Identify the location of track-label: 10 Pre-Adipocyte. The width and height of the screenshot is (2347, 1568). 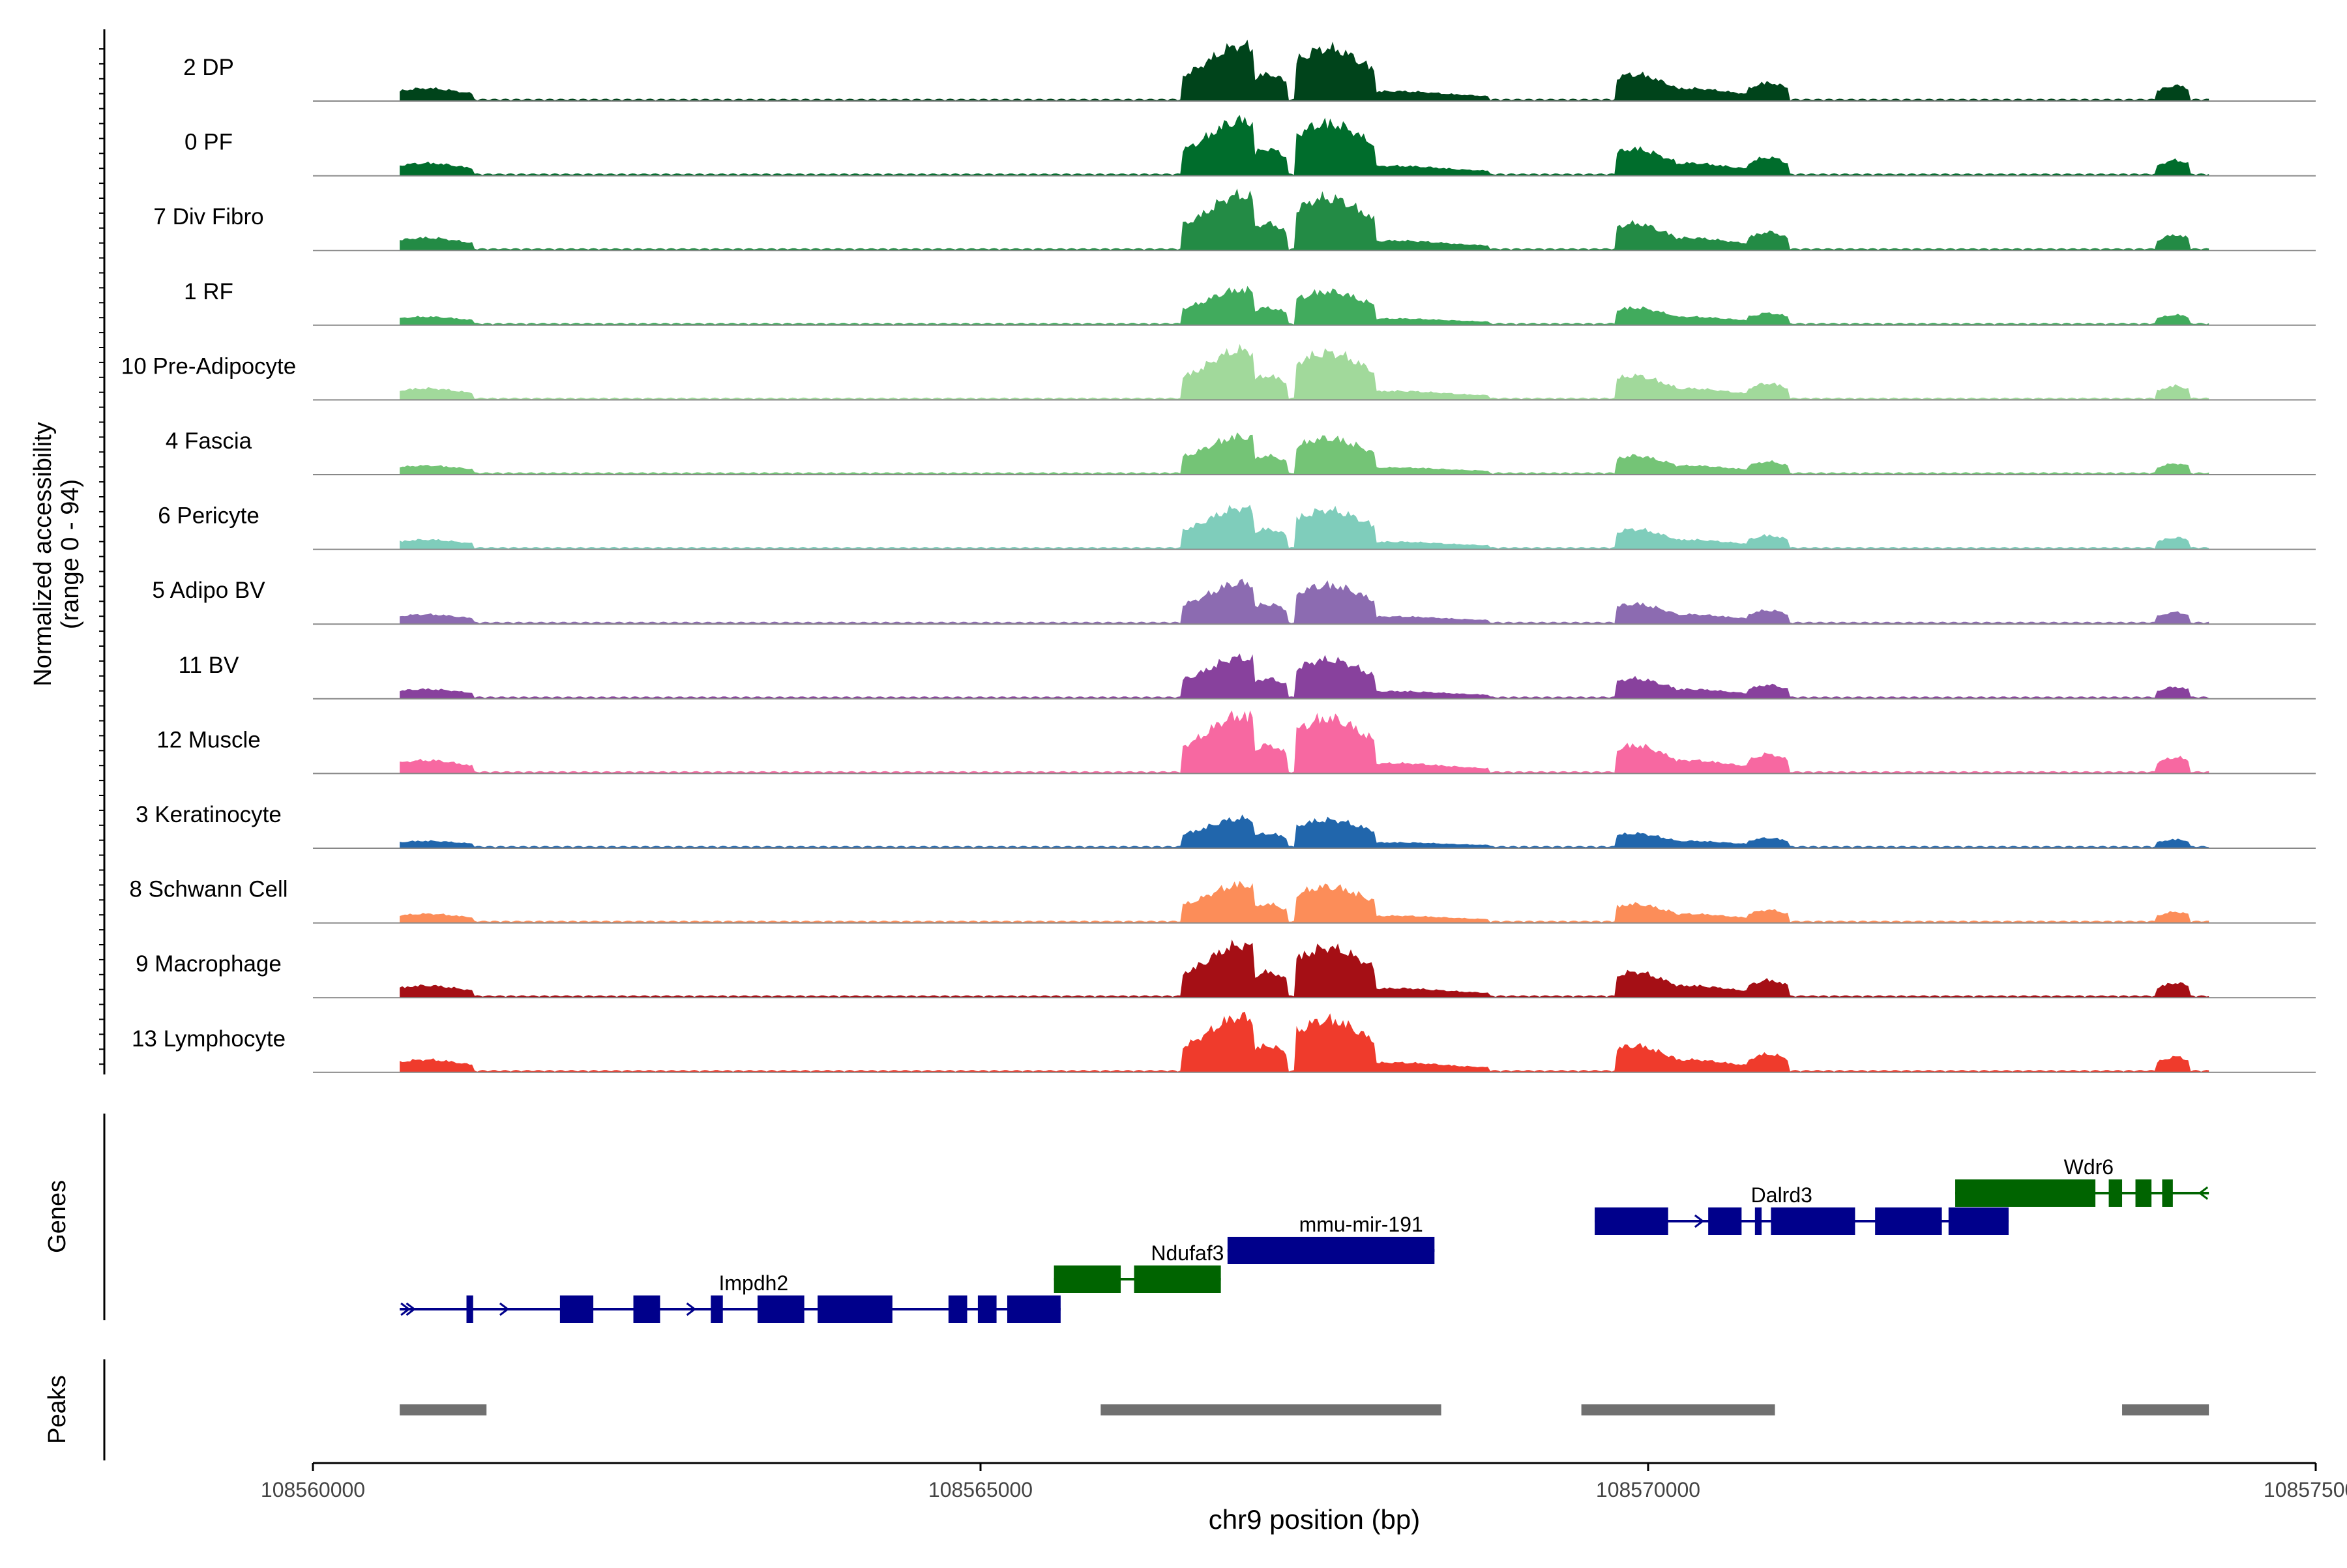
(208, 366).